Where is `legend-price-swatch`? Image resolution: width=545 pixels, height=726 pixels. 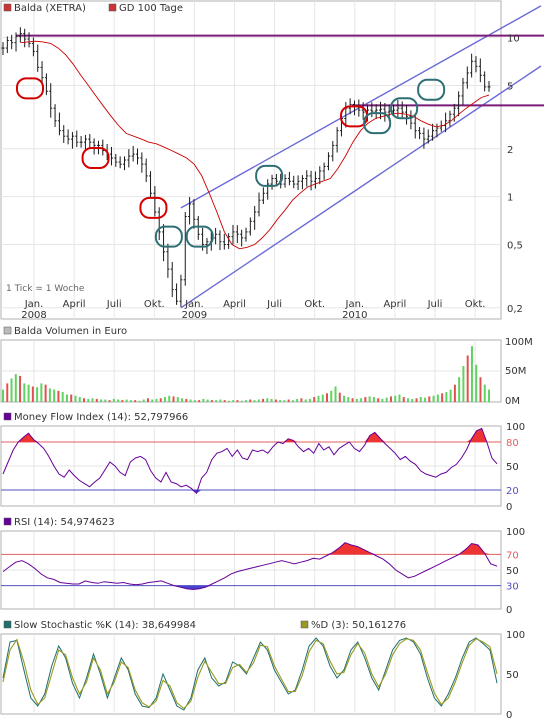 legend-price-swatch is located at coordinates (7, 7).